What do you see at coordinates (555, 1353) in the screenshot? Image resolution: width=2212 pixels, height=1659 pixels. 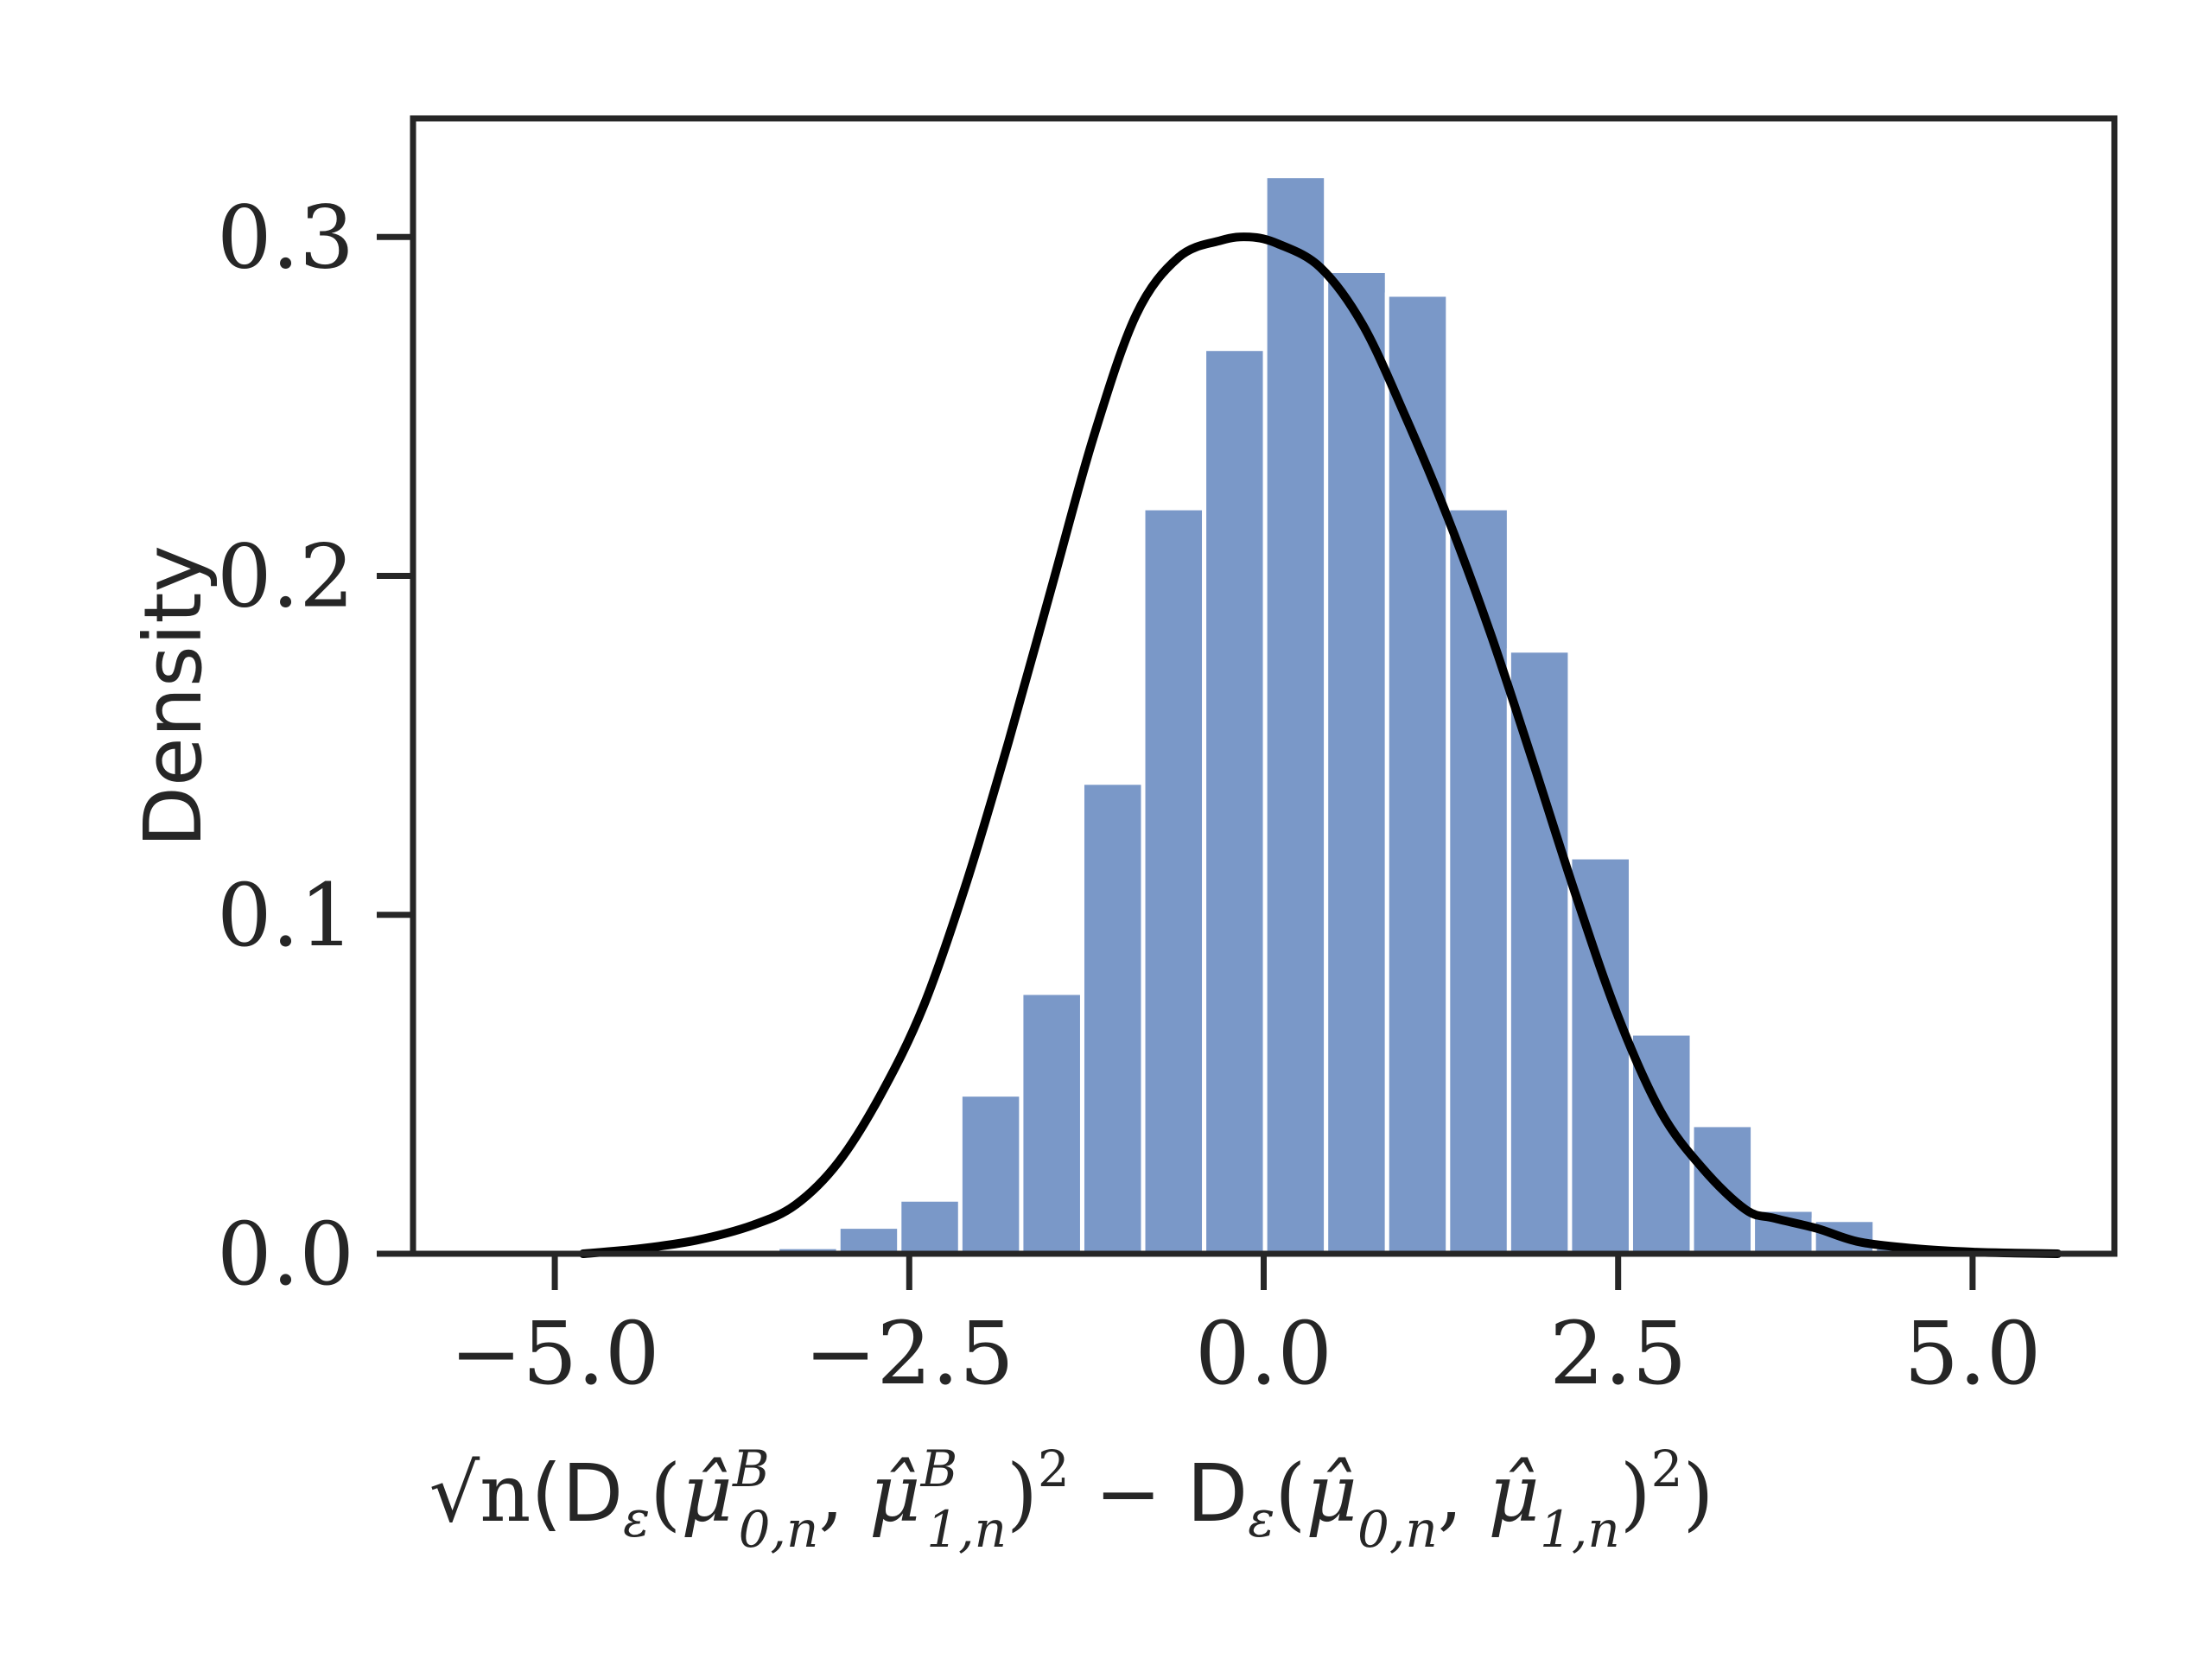 I see `x-tick-label: −5.0` at bounding box center [555, 1353].